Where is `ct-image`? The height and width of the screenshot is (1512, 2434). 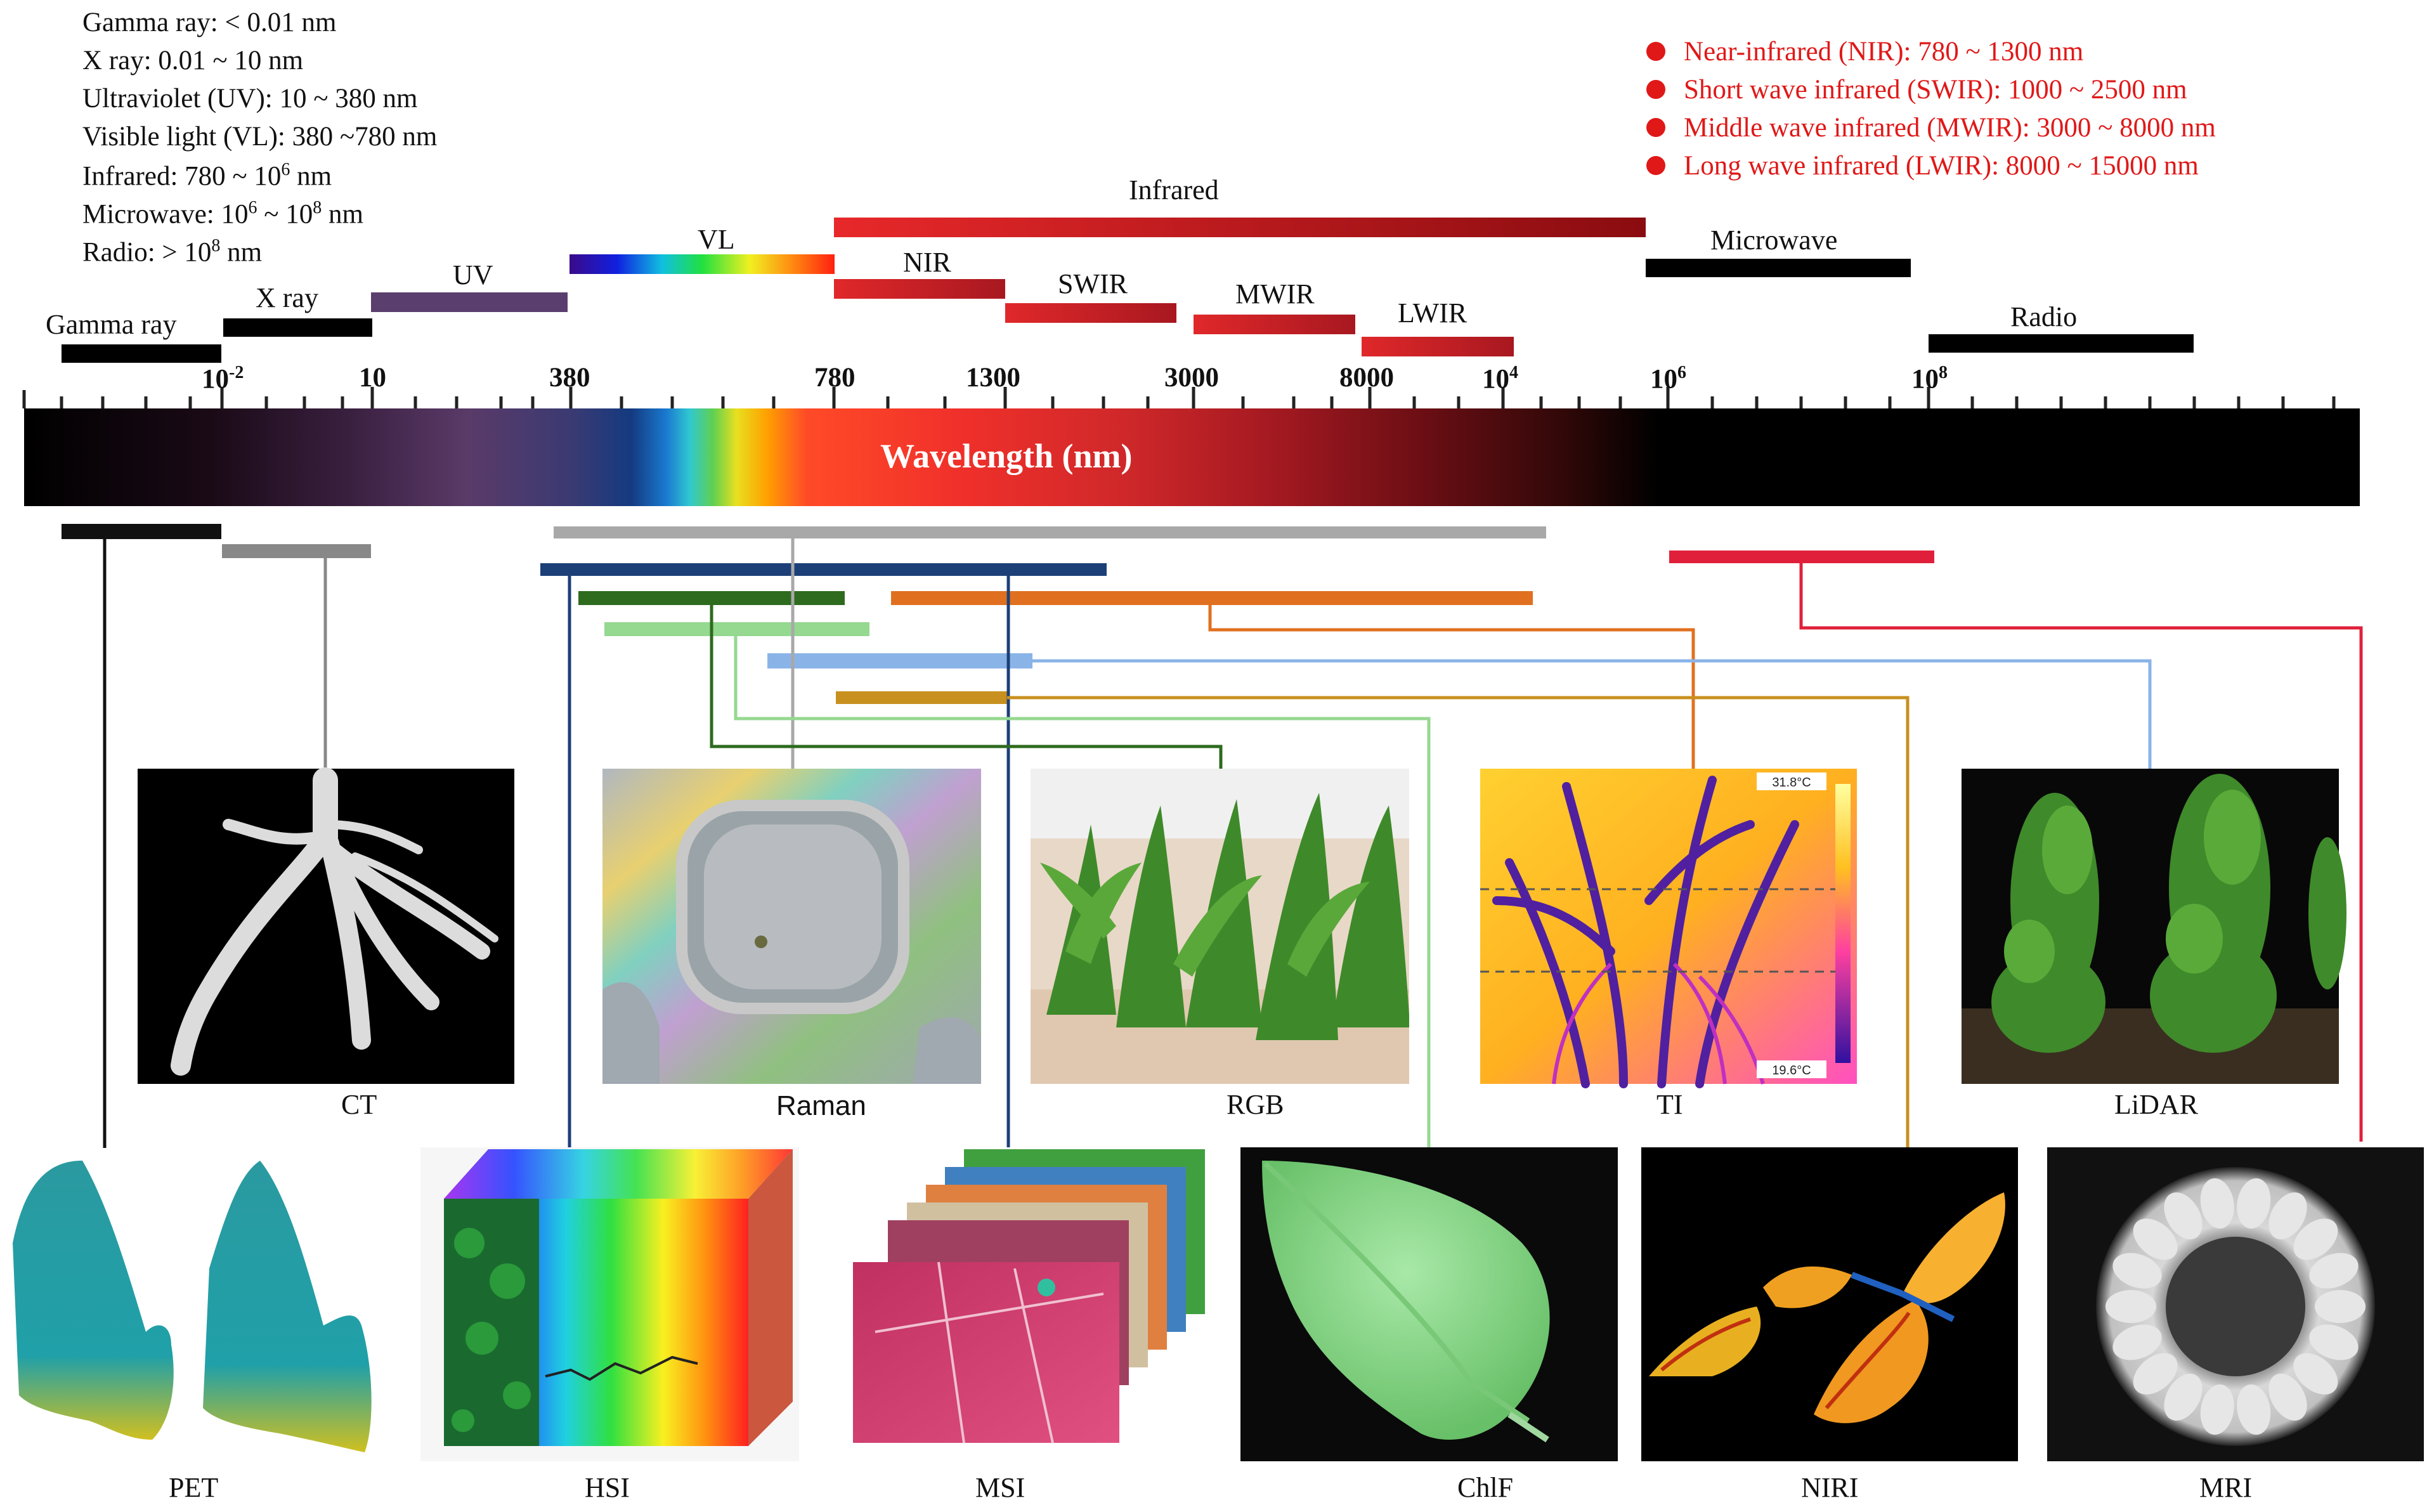 ct-image is located at coordinates (326, 925).